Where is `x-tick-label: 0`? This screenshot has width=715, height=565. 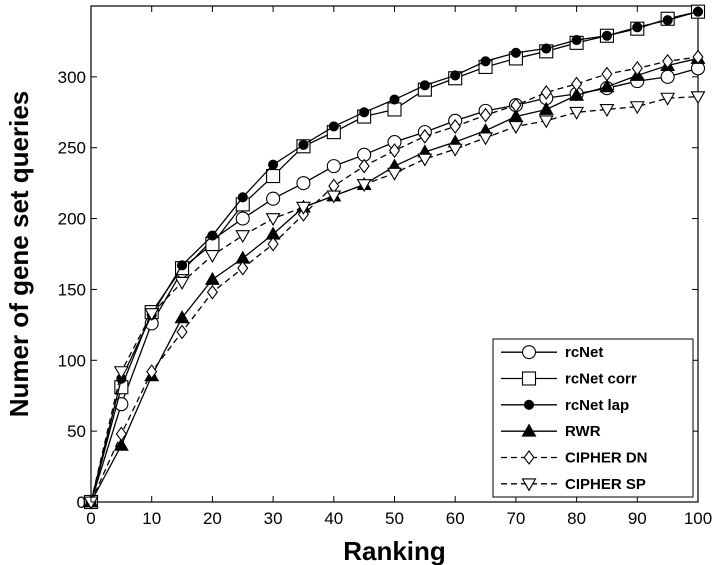 x-tick-label: 0 is located at coordinates (90, 518).